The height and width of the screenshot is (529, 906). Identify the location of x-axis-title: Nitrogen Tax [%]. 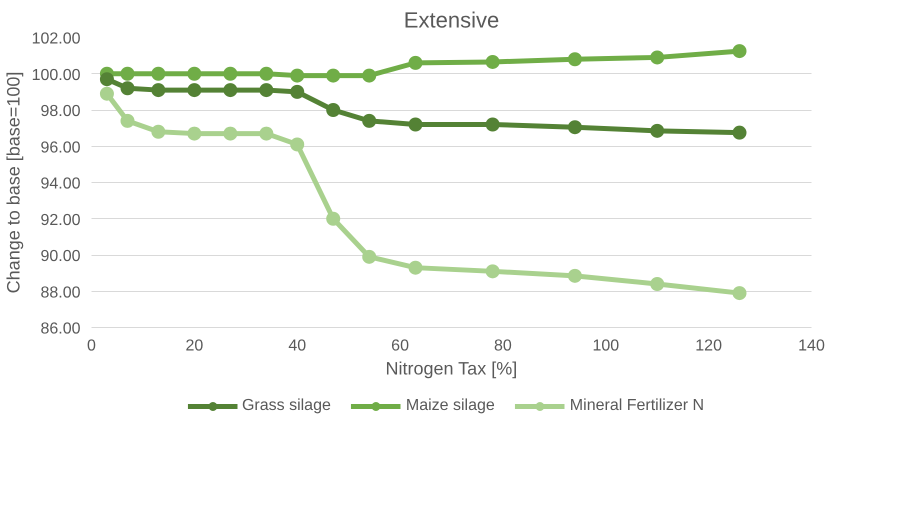
(451, 368).